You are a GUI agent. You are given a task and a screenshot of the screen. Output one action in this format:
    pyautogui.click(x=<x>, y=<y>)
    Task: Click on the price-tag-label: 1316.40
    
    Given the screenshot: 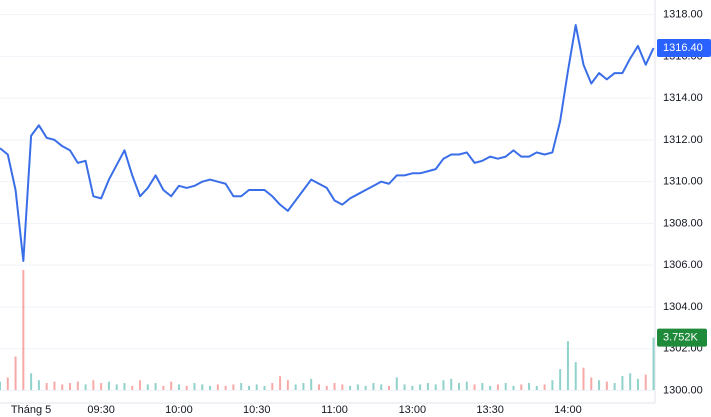 What is the action you would take?
    pyautogui.click(x=683, y=48)
    